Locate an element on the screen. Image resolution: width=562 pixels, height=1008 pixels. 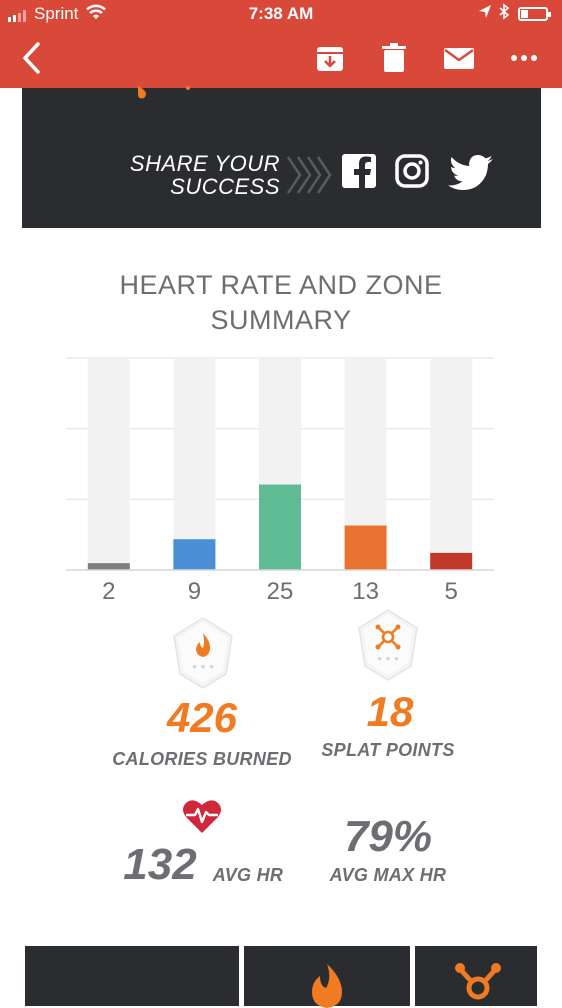
location-icon is located at coordinates (485, 11).